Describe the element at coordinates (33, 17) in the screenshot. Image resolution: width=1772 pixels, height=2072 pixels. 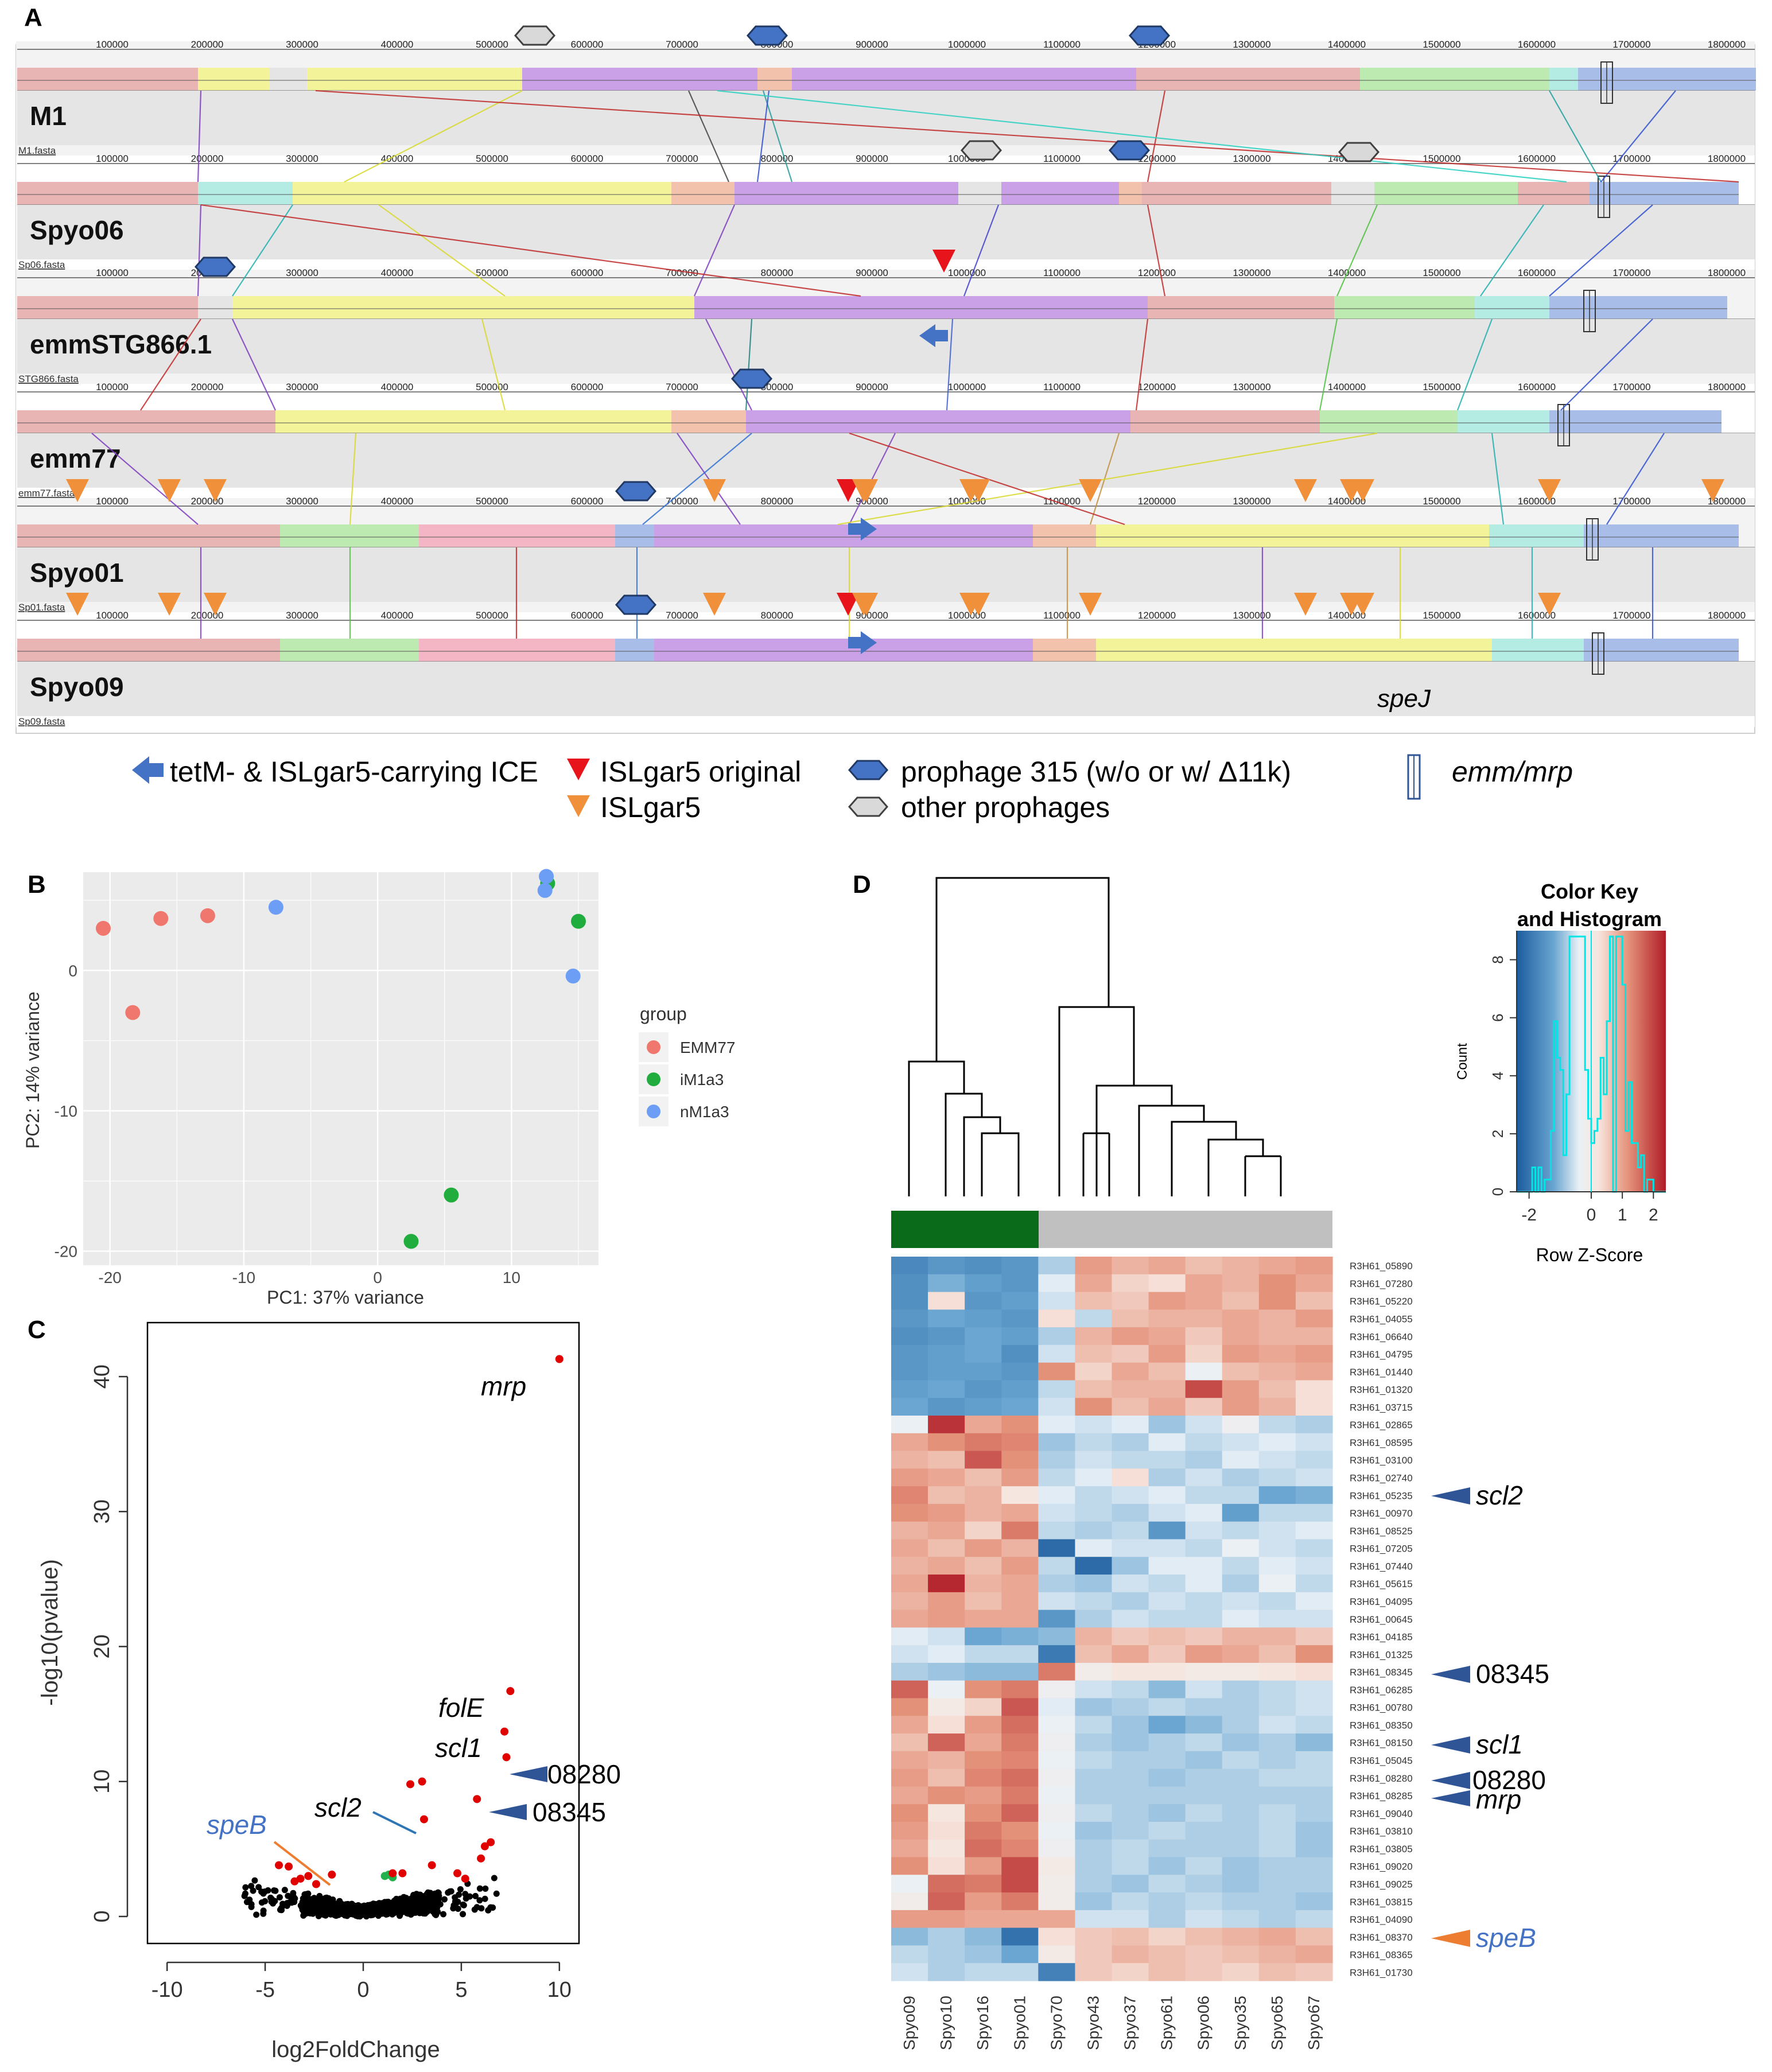
I see `panel-label-a: A` at that location.